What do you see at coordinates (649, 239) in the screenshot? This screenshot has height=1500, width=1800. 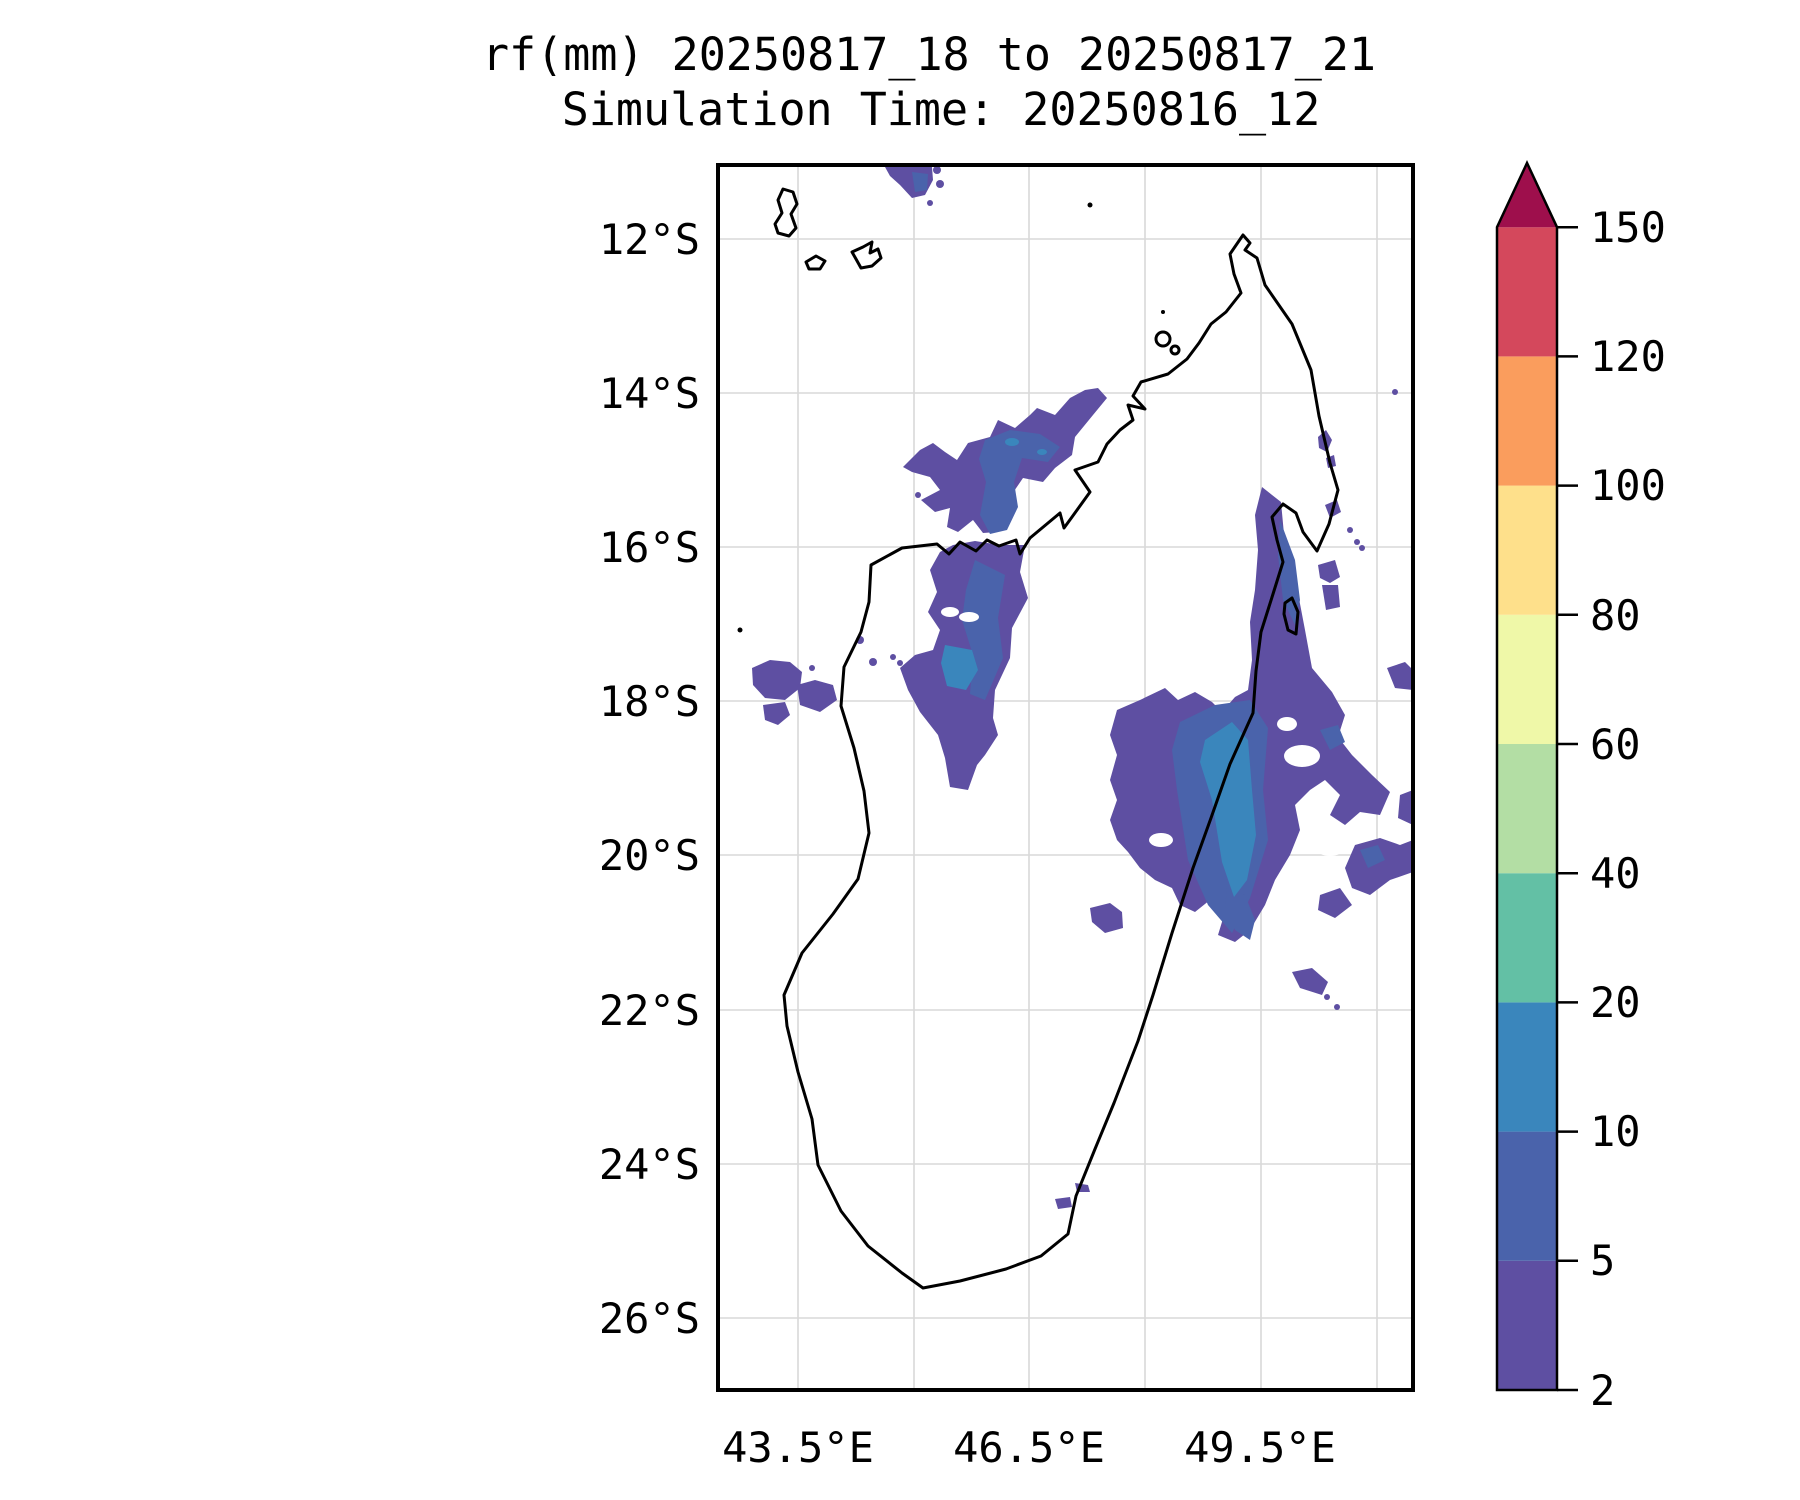 I see `y-tick-12s: 12°S` at bounding box center [649, 239].